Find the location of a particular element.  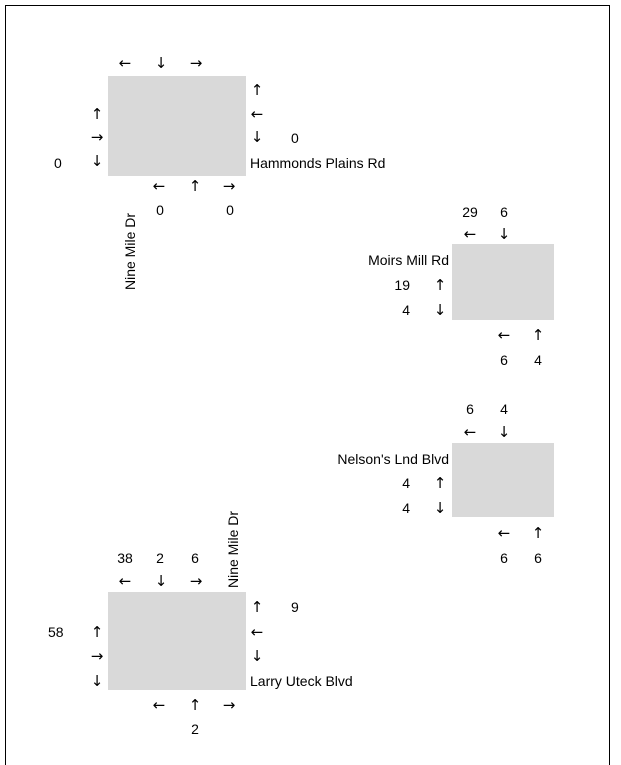

top-count-3: 6 is located at coordinates (195, 558).